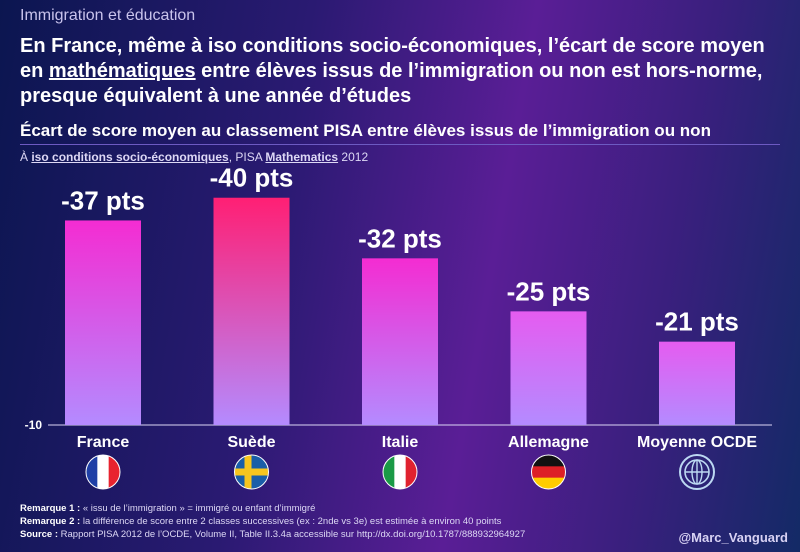  I want to click on kicker: Immigration et éducation, so click(108, 15).